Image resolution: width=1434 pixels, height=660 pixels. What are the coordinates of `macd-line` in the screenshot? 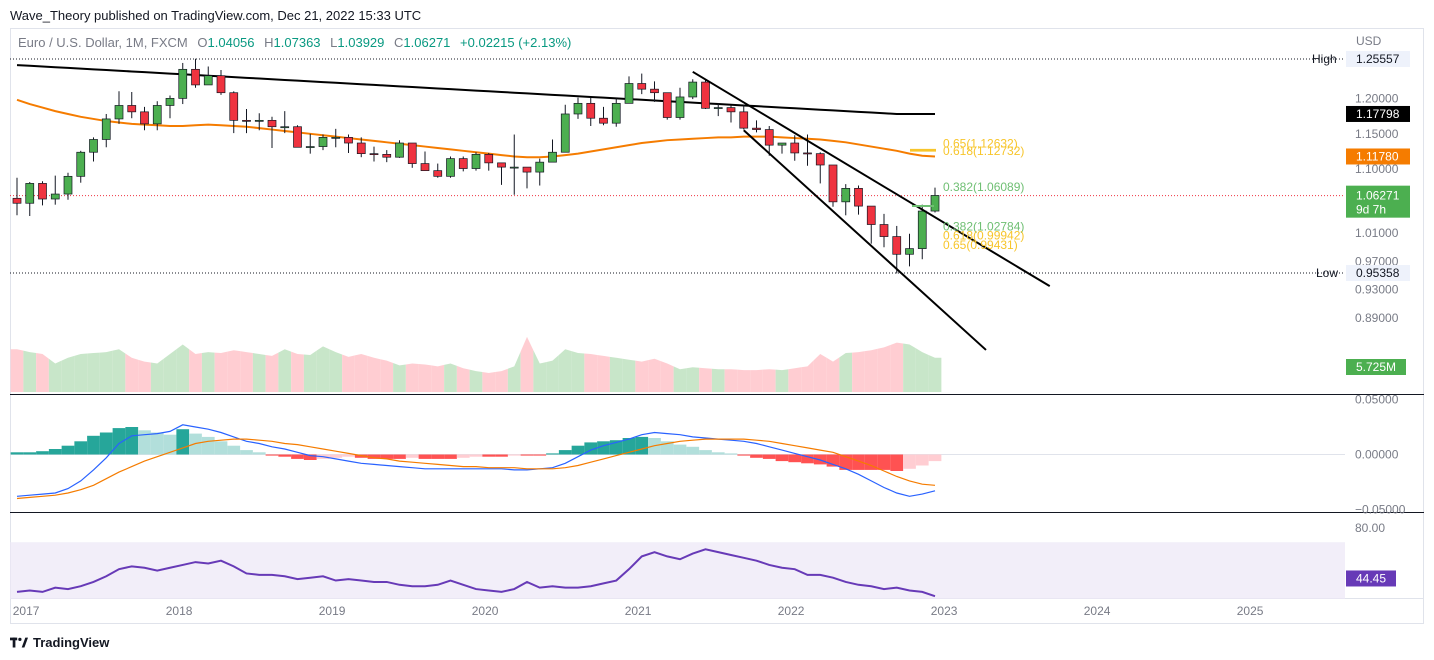 It's located at (476, 460).